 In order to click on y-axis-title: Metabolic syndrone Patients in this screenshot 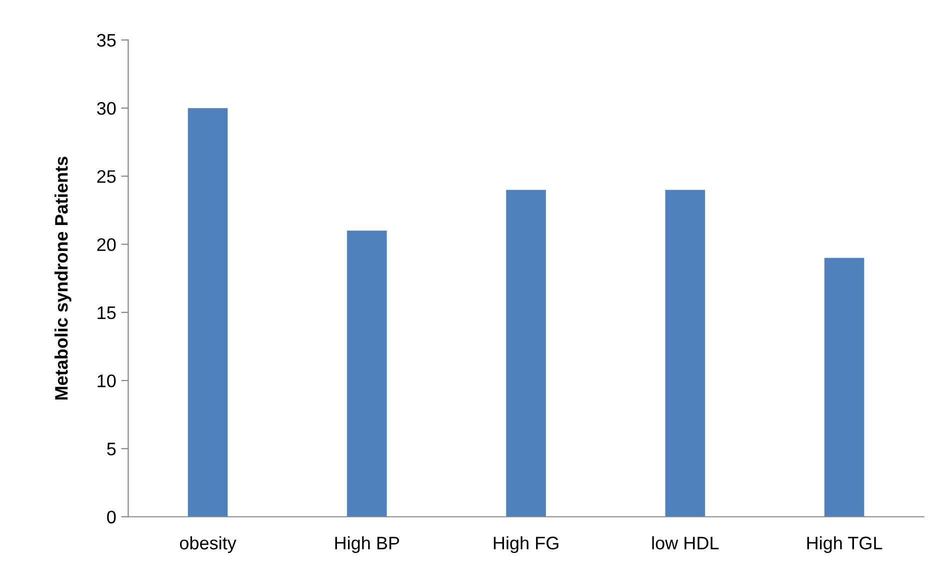, I will do `click(63, 278)`.